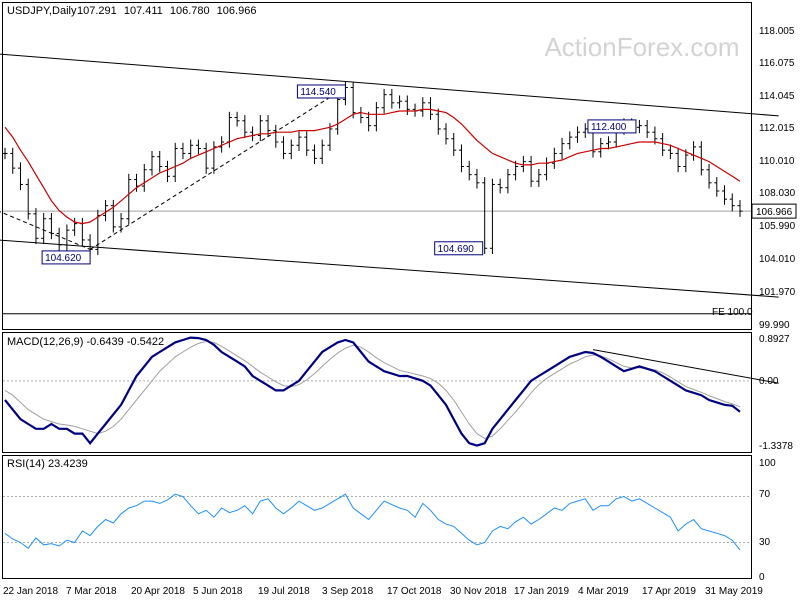  Describe the element at coordinates (97, 11) in the screenshot. I see `ohlc-open: 107.291` at that location.